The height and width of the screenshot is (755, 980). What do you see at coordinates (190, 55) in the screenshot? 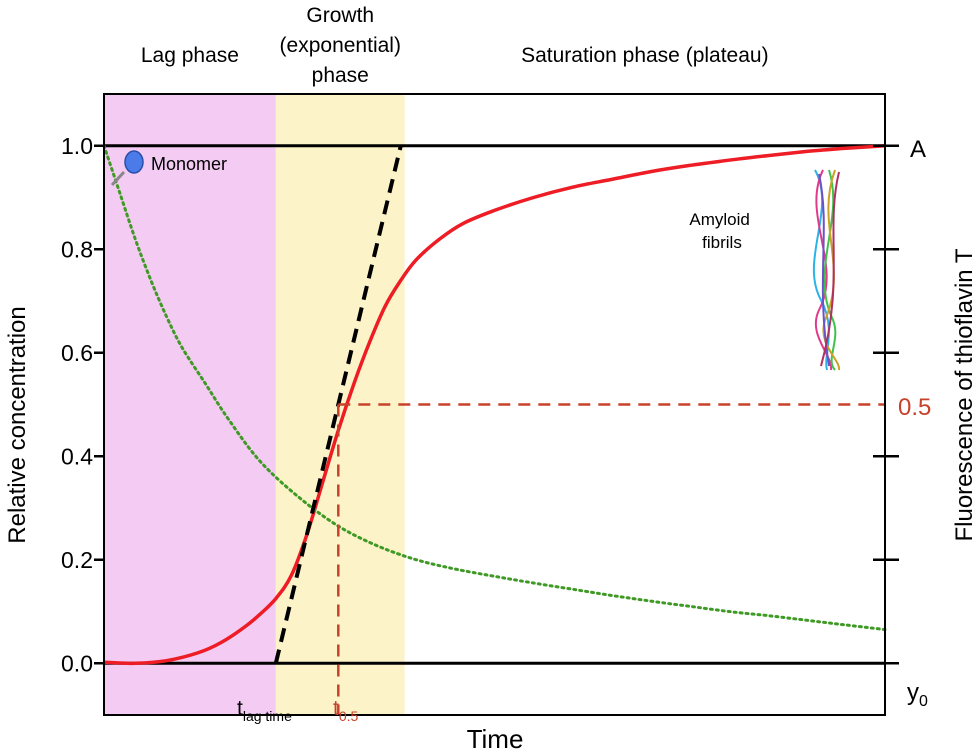
I see `phase-label-0-line-0: Lag phase` at bounding box center [190, 55].